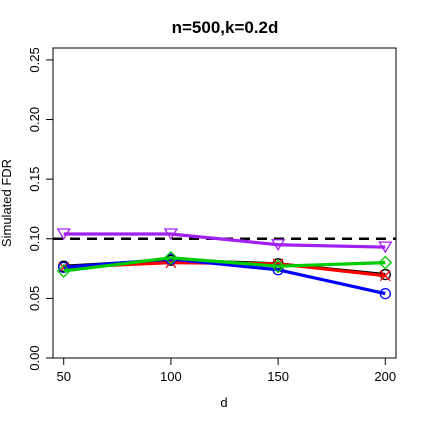 Image resolution: width=423 pixels, height=423 pixels. Describe the element at coordinates (225, 27) in the screenshot. I see `chart-title: n=500,k=0.2d` at that location.